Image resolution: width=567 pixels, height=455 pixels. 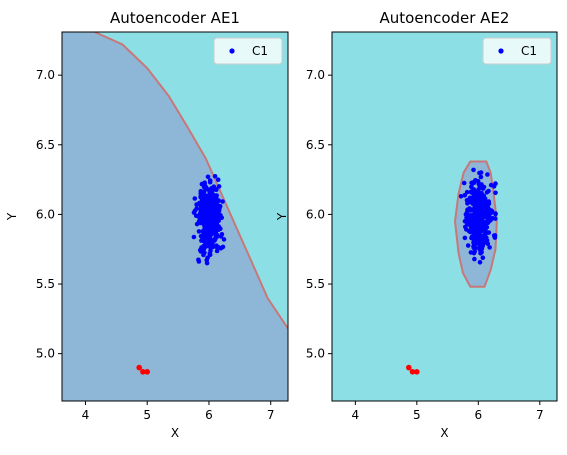 What do you see at coordinates (260, 51) in the screenshot?
I see `legend-label: C1` at bounding box center [260, 51].